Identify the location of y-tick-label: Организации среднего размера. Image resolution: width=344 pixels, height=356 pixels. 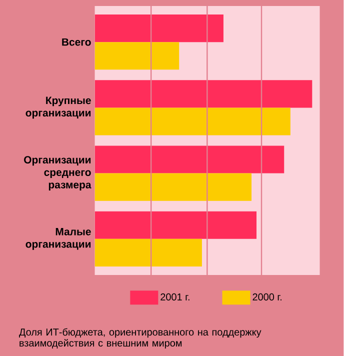
(58, 173).